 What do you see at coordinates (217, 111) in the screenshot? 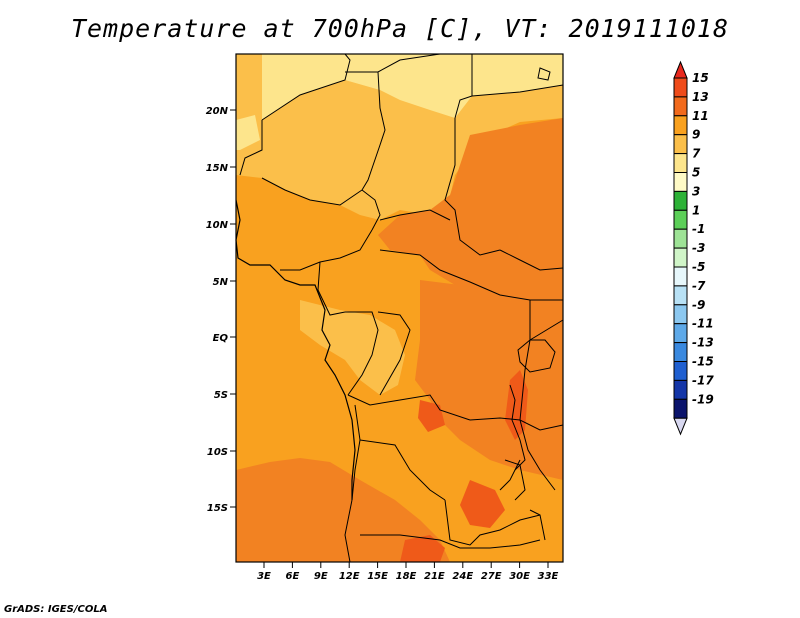
I see `lat-tick-label: 20N` at bounding box center [217, 111].